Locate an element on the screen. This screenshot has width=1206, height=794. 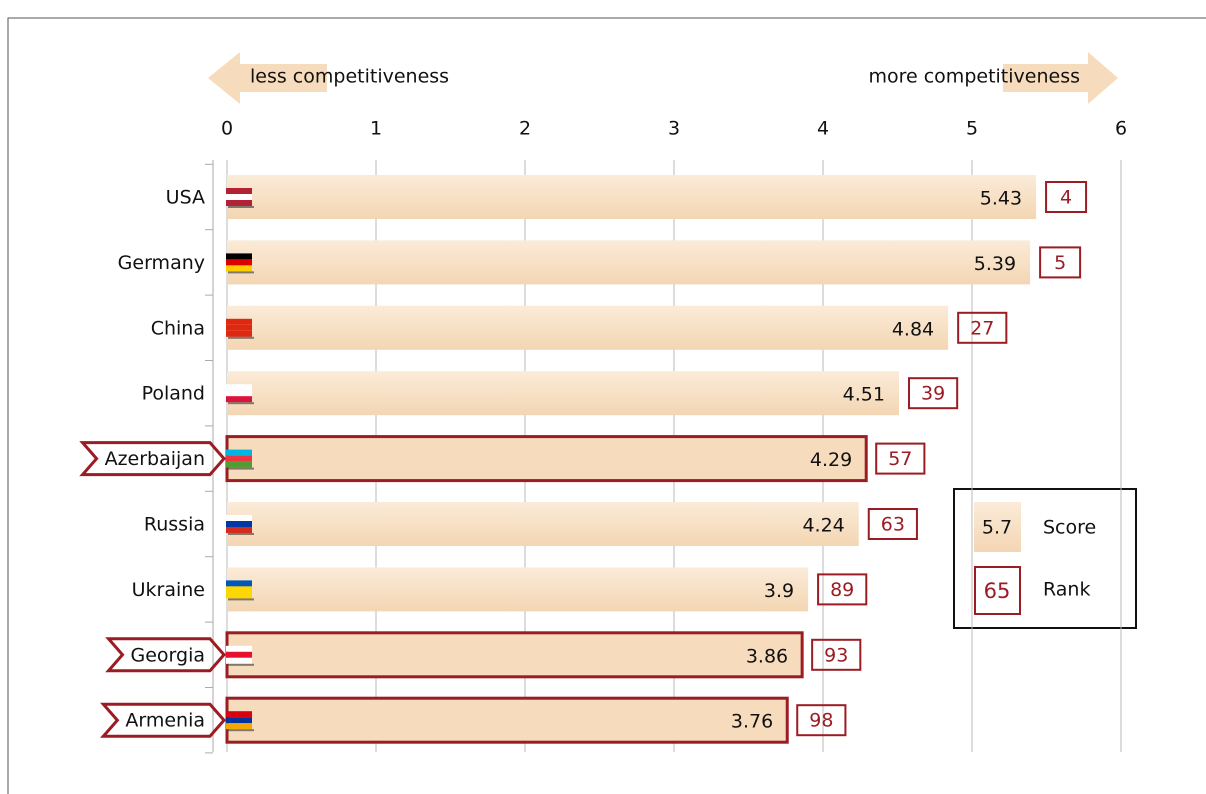
less-label: less competitiveness is located at coordinates (349, 77).